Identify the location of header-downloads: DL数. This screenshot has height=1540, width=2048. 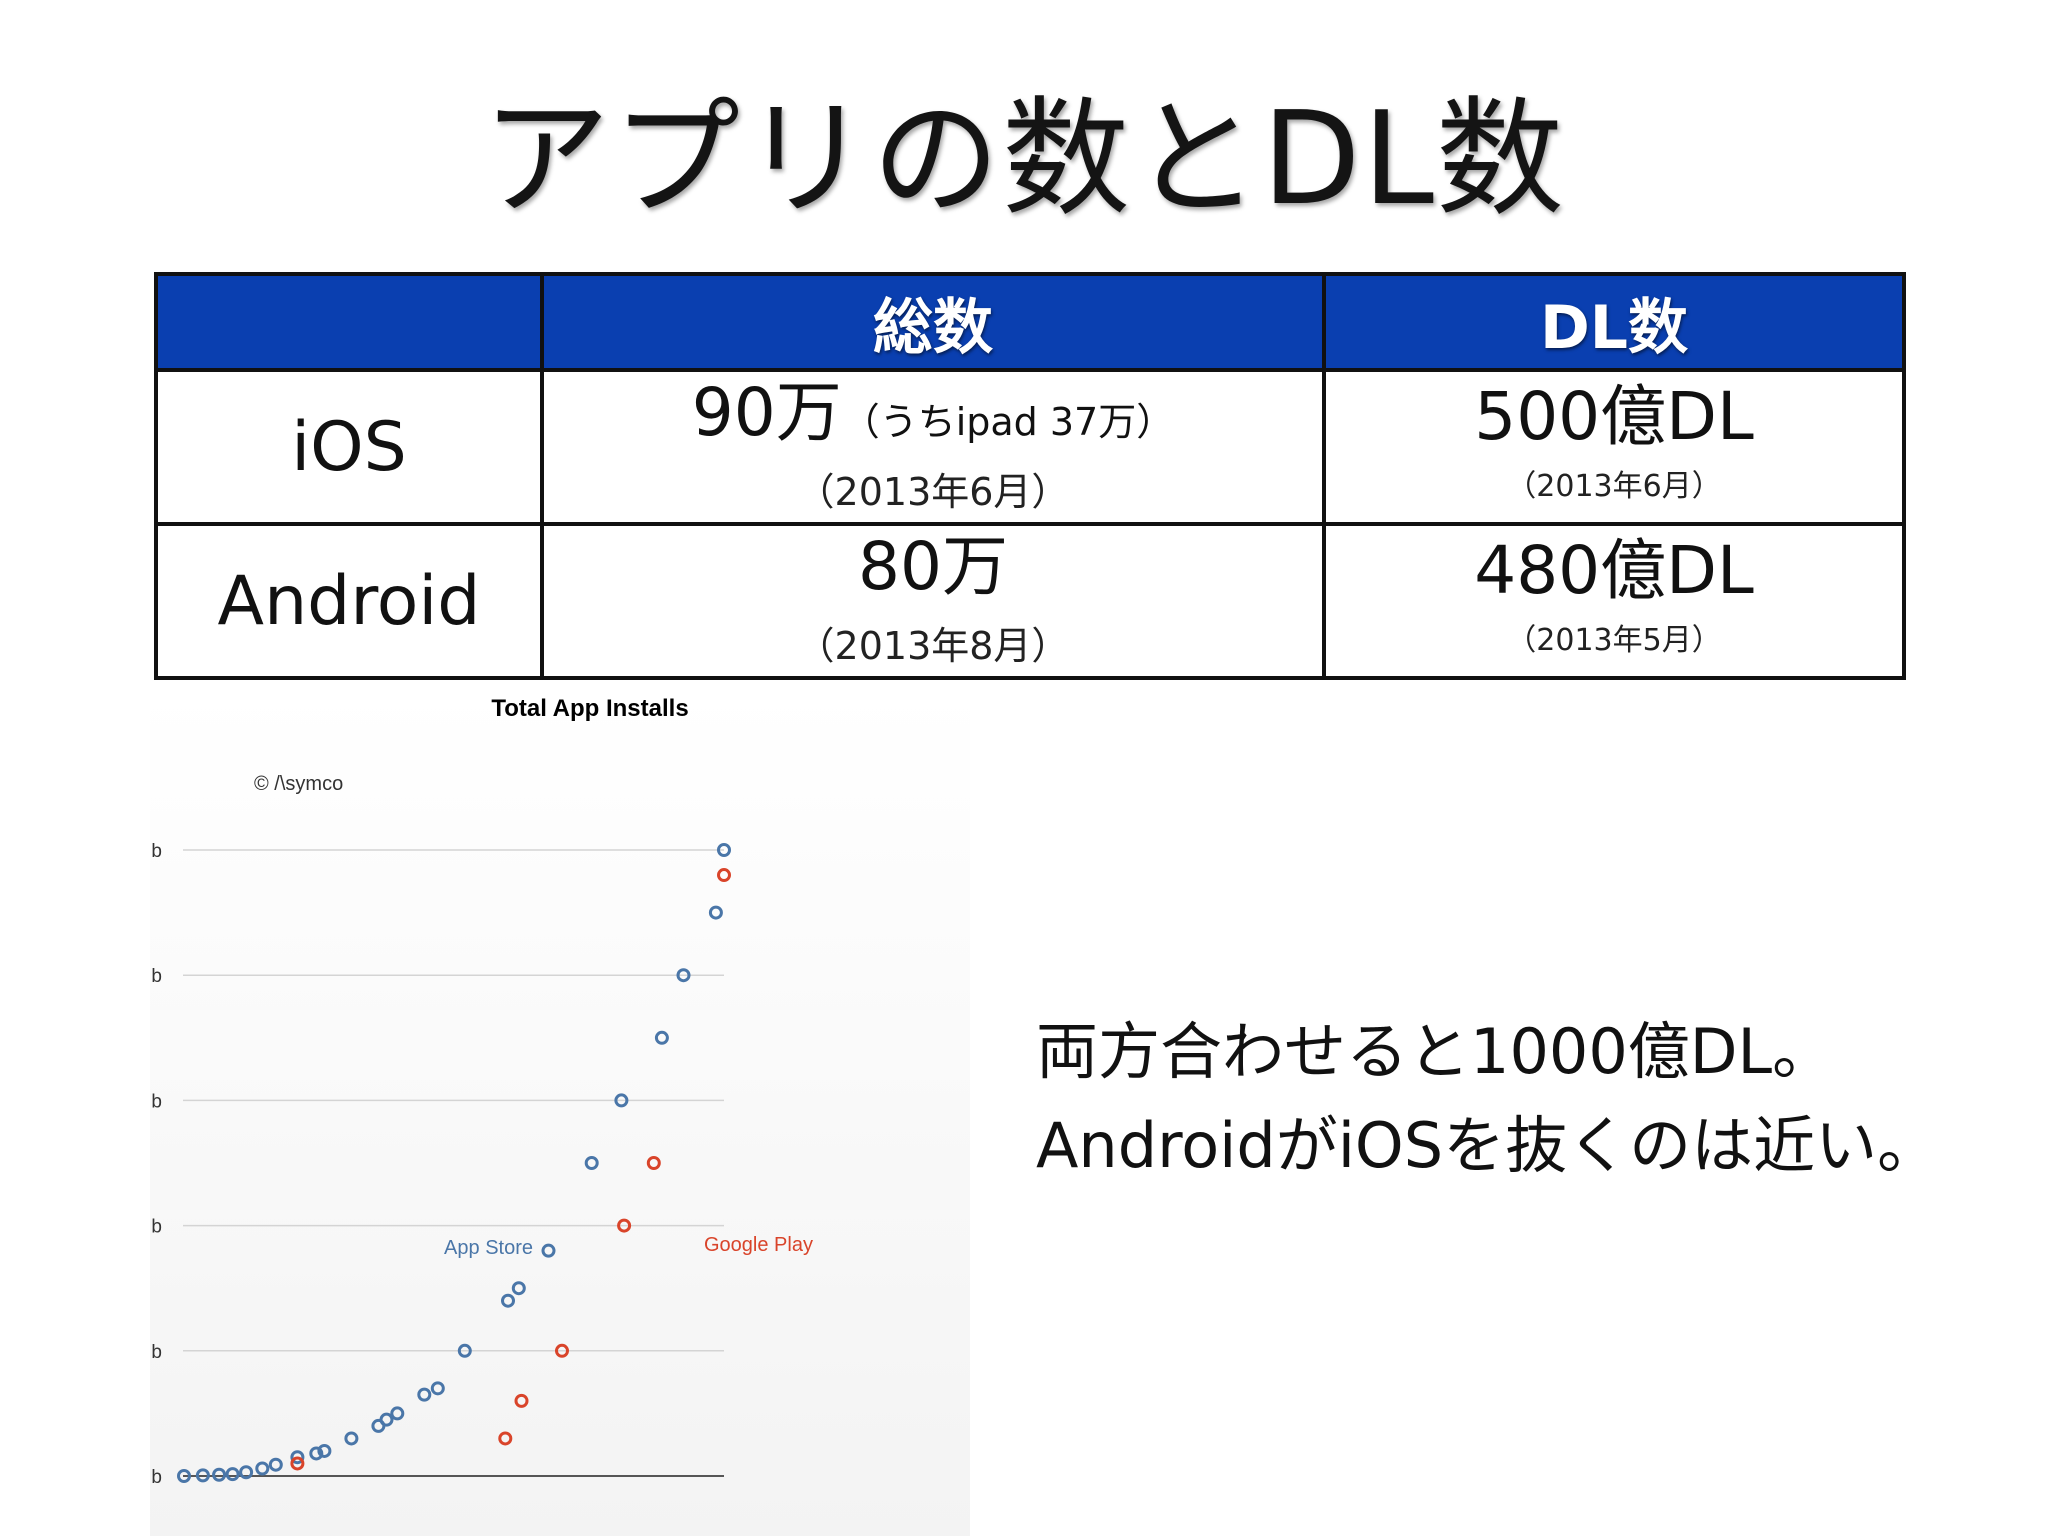
(1614, 322).